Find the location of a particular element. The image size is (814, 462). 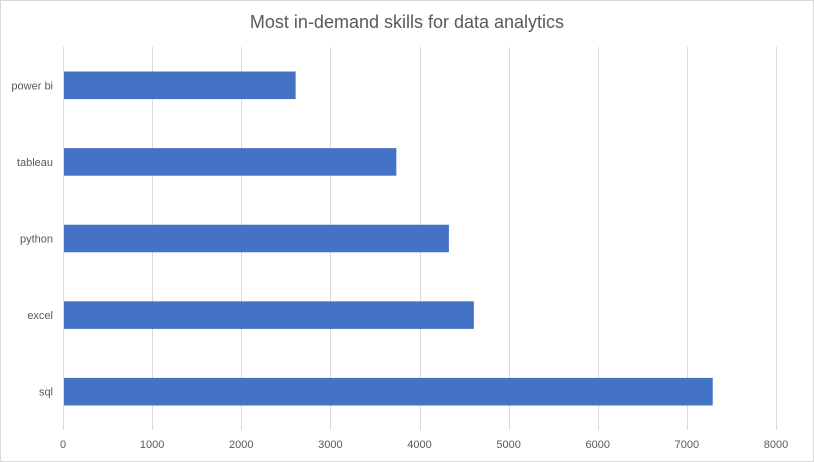

x-tick-label: 6000 is located at coordinates (598, 445).